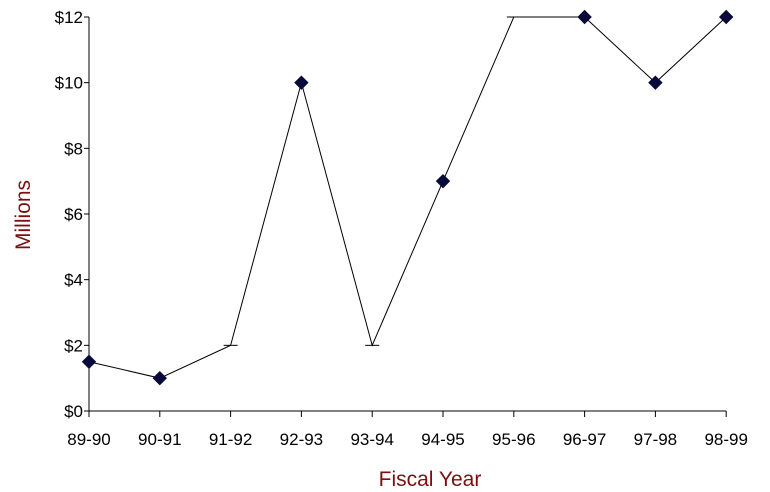  Describe the element at coordinates (73, 214) in the screenshot. I see `y-tick-label: $6` at that location.